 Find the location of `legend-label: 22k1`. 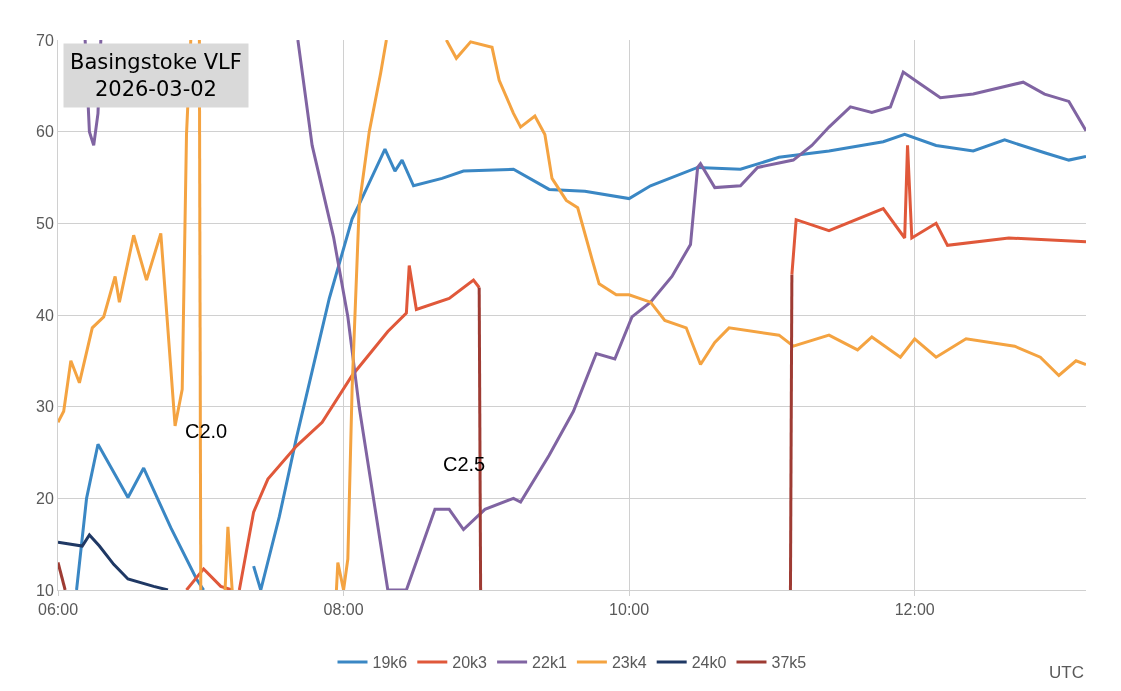

legend-label: 22k1 is located at coordinates (549, 663).